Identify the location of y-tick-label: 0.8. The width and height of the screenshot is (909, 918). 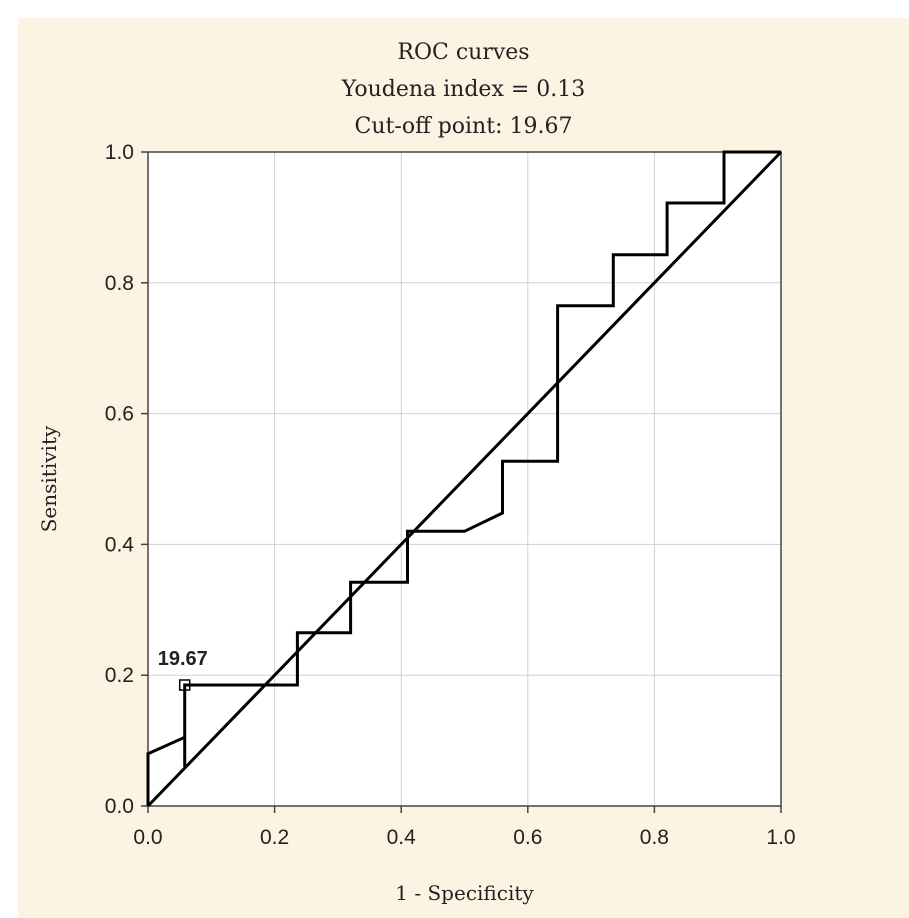
(119, 283).